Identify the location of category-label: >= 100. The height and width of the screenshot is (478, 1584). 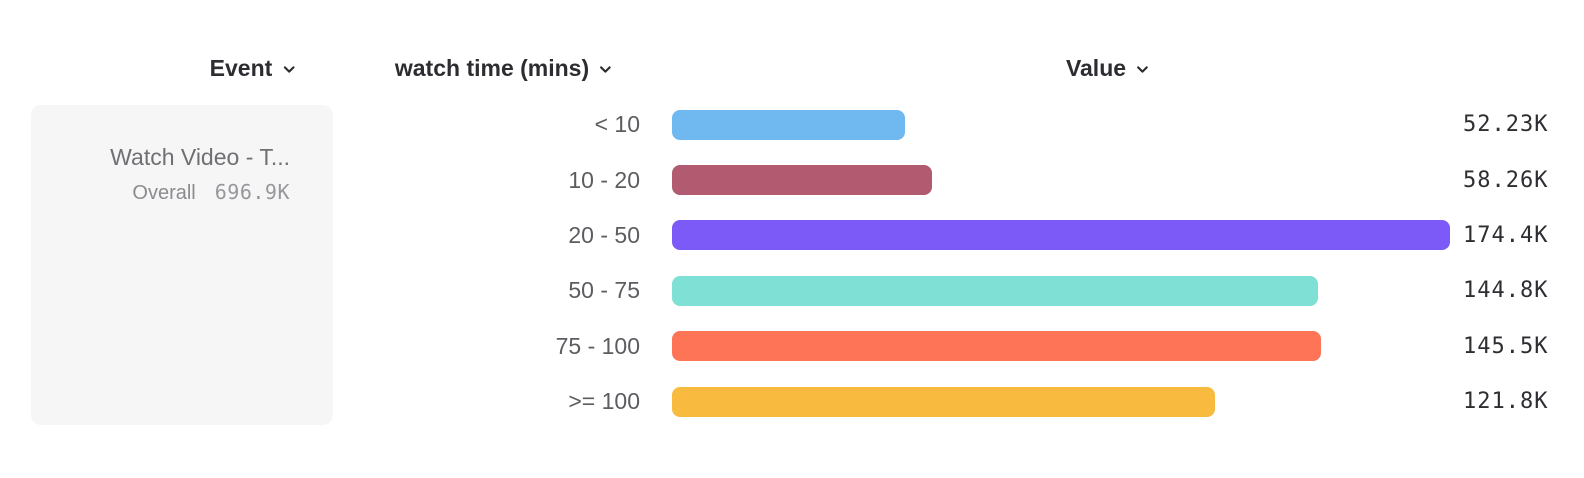
(604, 401).